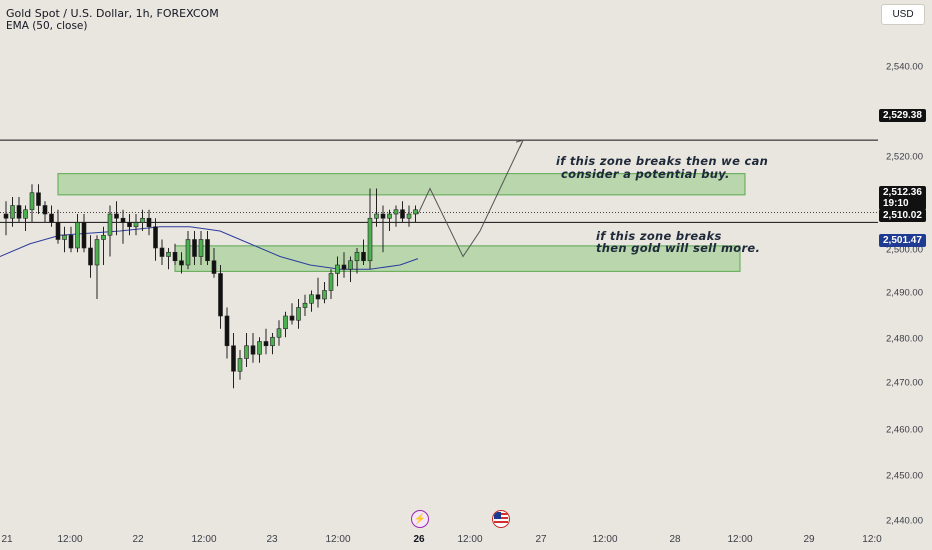 This screenshot has width=932, height=550. What do you see at coordinates (112, 13) in the screenshot?
I see `symbol-title: Gold Spot / U.S. Dollar, 1h, FOREXCOM` at bounding box center [112, 13].